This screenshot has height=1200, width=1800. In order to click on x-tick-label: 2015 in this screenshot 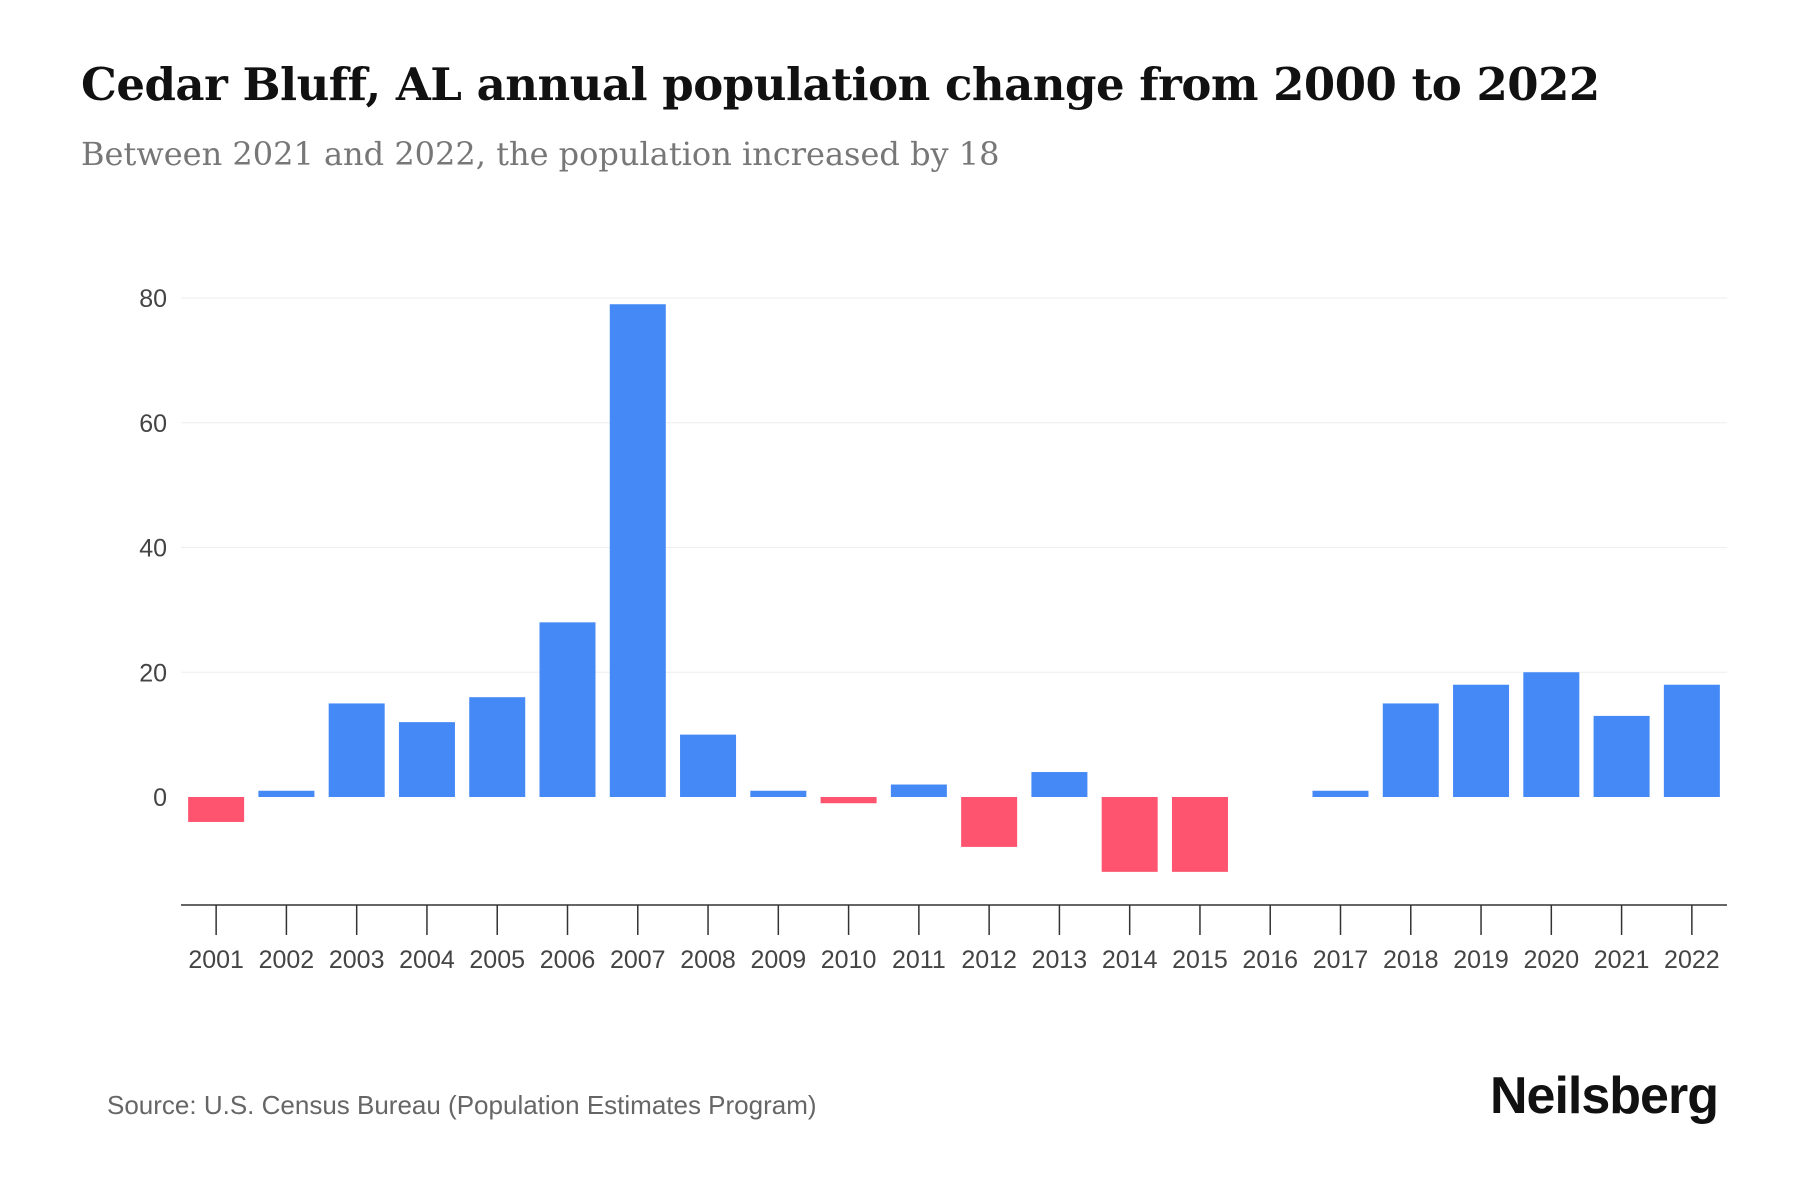, I will do `click(1200, 960)`.